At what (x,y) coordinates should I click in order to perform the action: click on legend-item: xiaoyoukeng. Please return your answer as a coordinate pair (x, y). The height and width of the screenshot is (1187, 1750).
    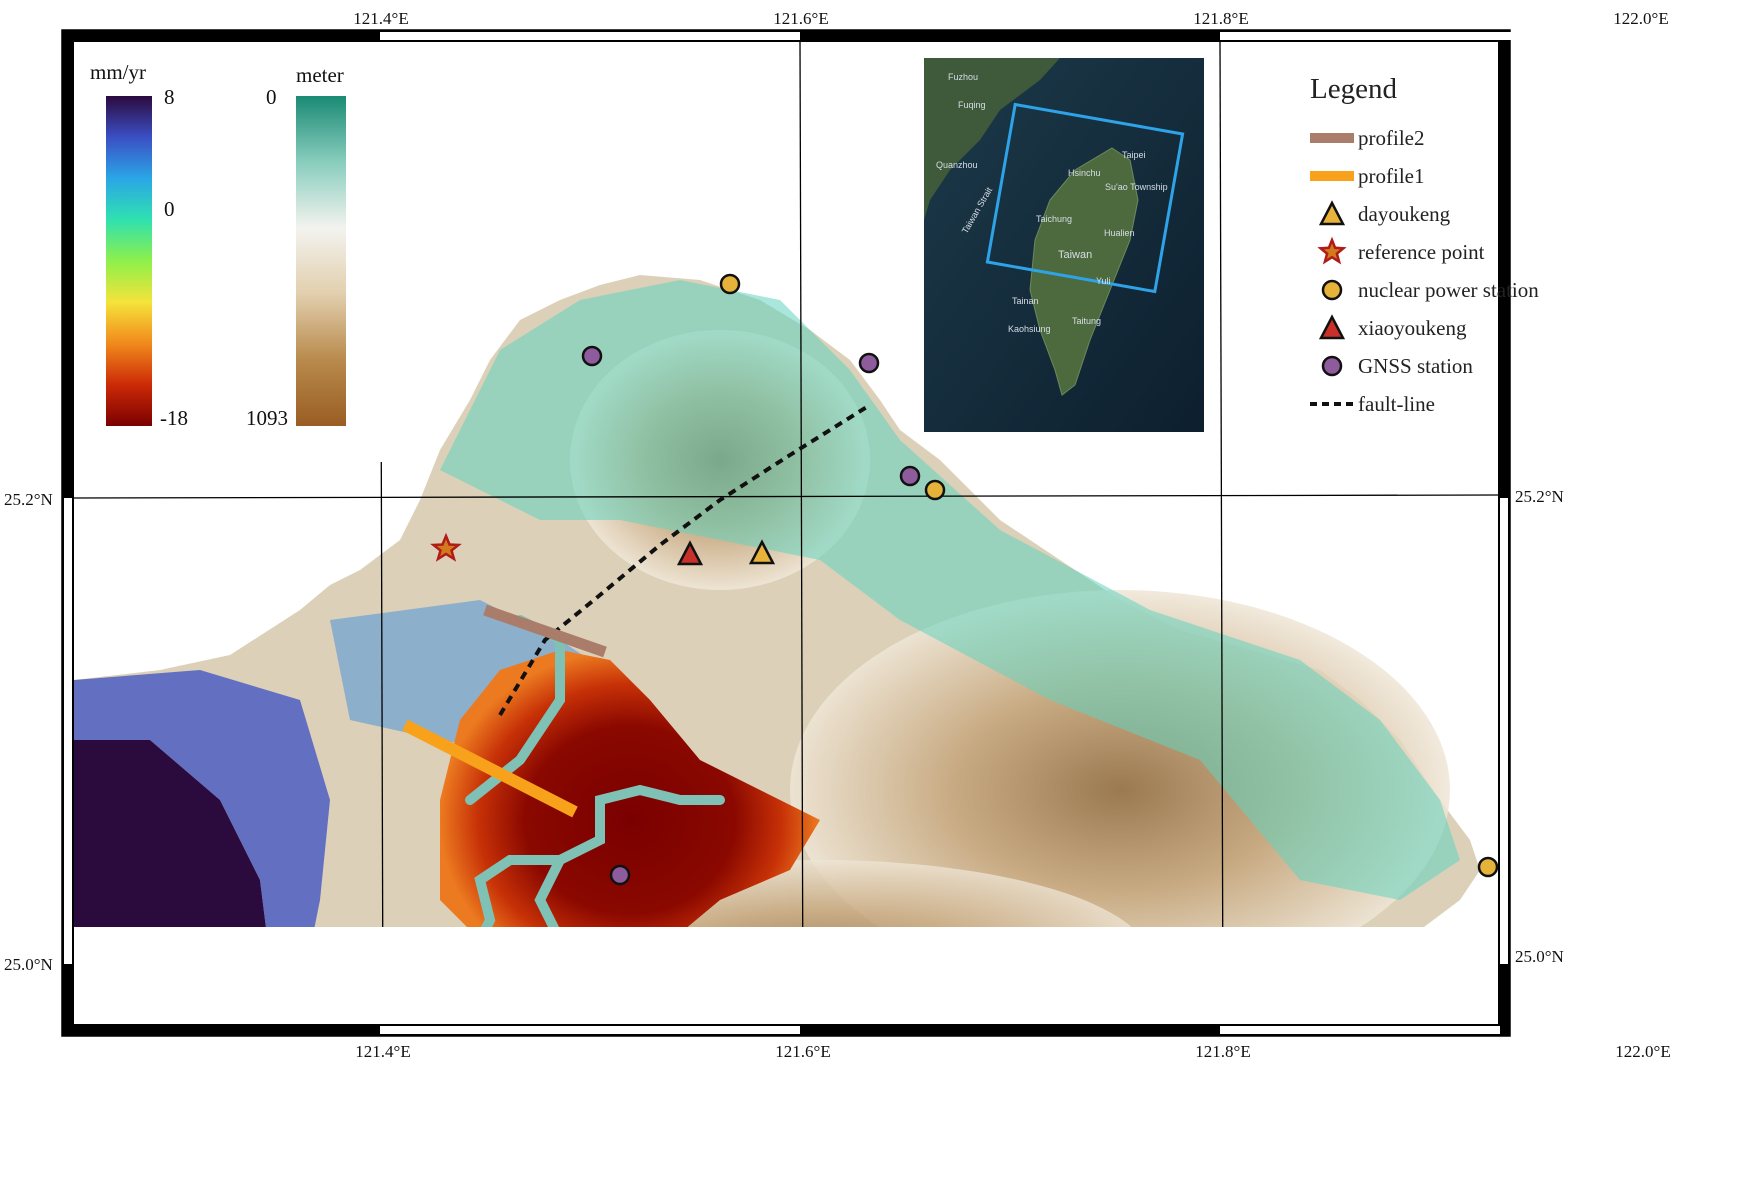
    Looking at the image, I should click on (1392, 327).